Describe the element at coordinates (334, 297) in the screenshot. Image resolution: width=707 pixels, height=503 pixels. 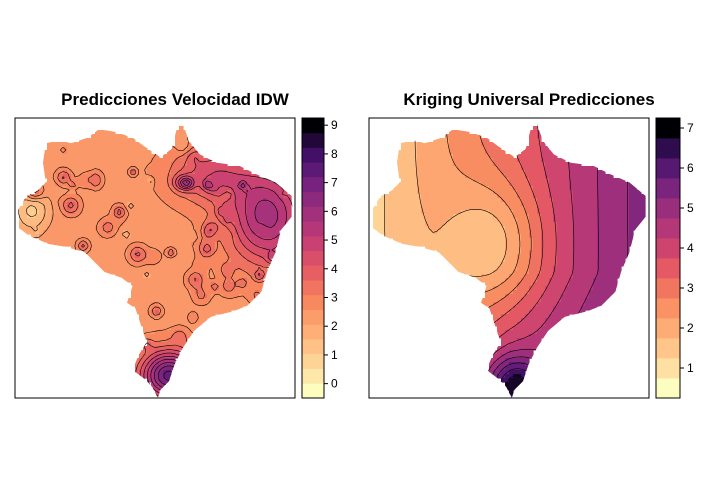
I see `colorbar-tick-label: 3` at that location.